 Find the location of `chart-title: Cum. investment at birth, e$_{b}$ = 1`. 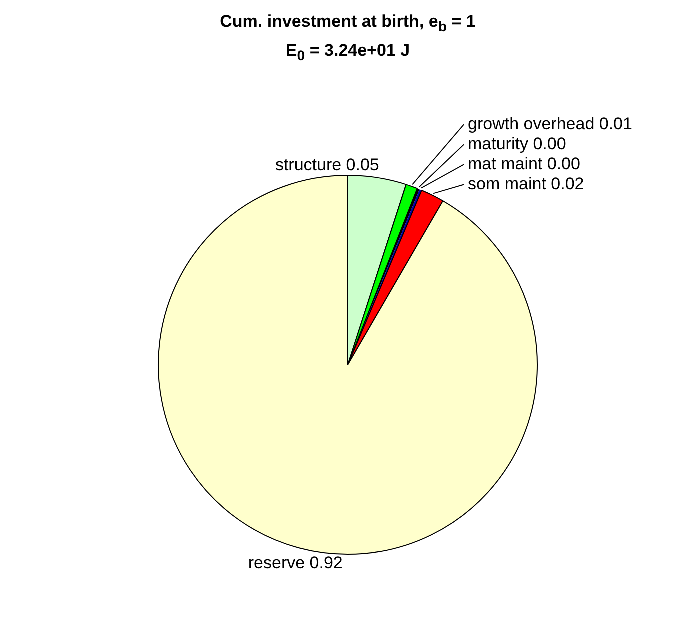

chart-title: Cum. investment at birth, e$_{b}$ = 1 is located at coordinates (348, 23).